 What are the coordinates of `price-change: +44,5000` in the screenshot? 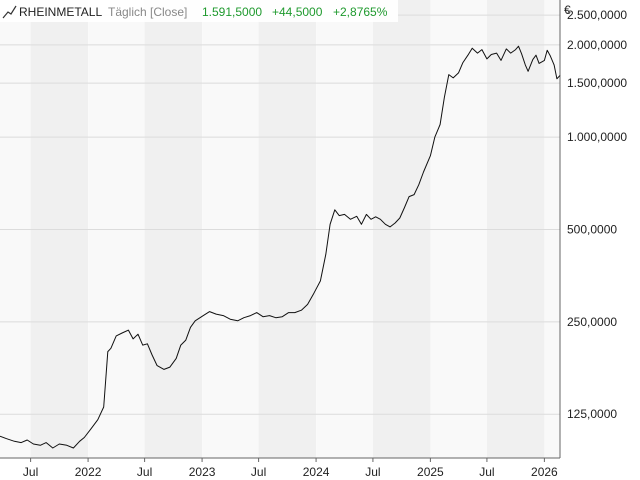 It's located at (297, 12).